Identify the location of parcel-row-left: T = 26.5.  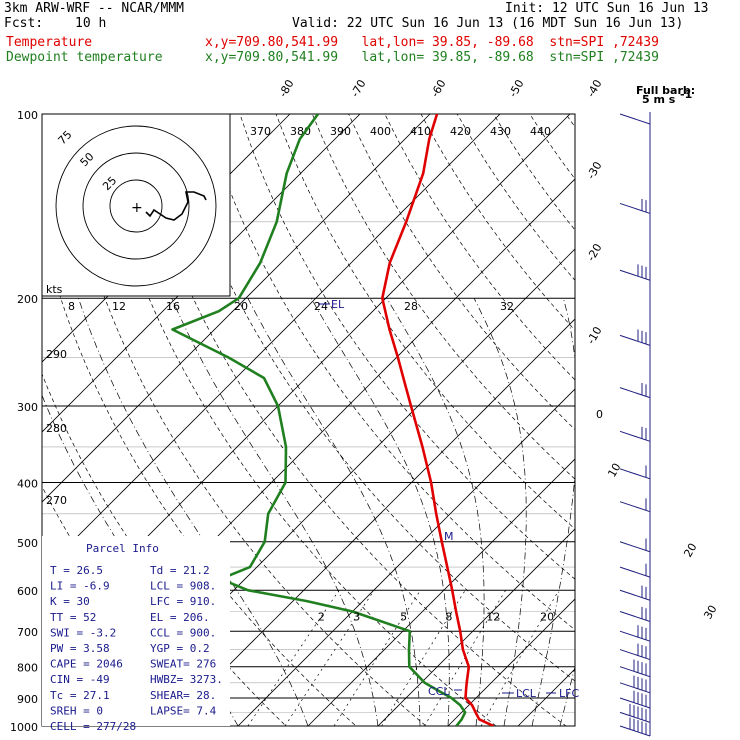
(76, 570).